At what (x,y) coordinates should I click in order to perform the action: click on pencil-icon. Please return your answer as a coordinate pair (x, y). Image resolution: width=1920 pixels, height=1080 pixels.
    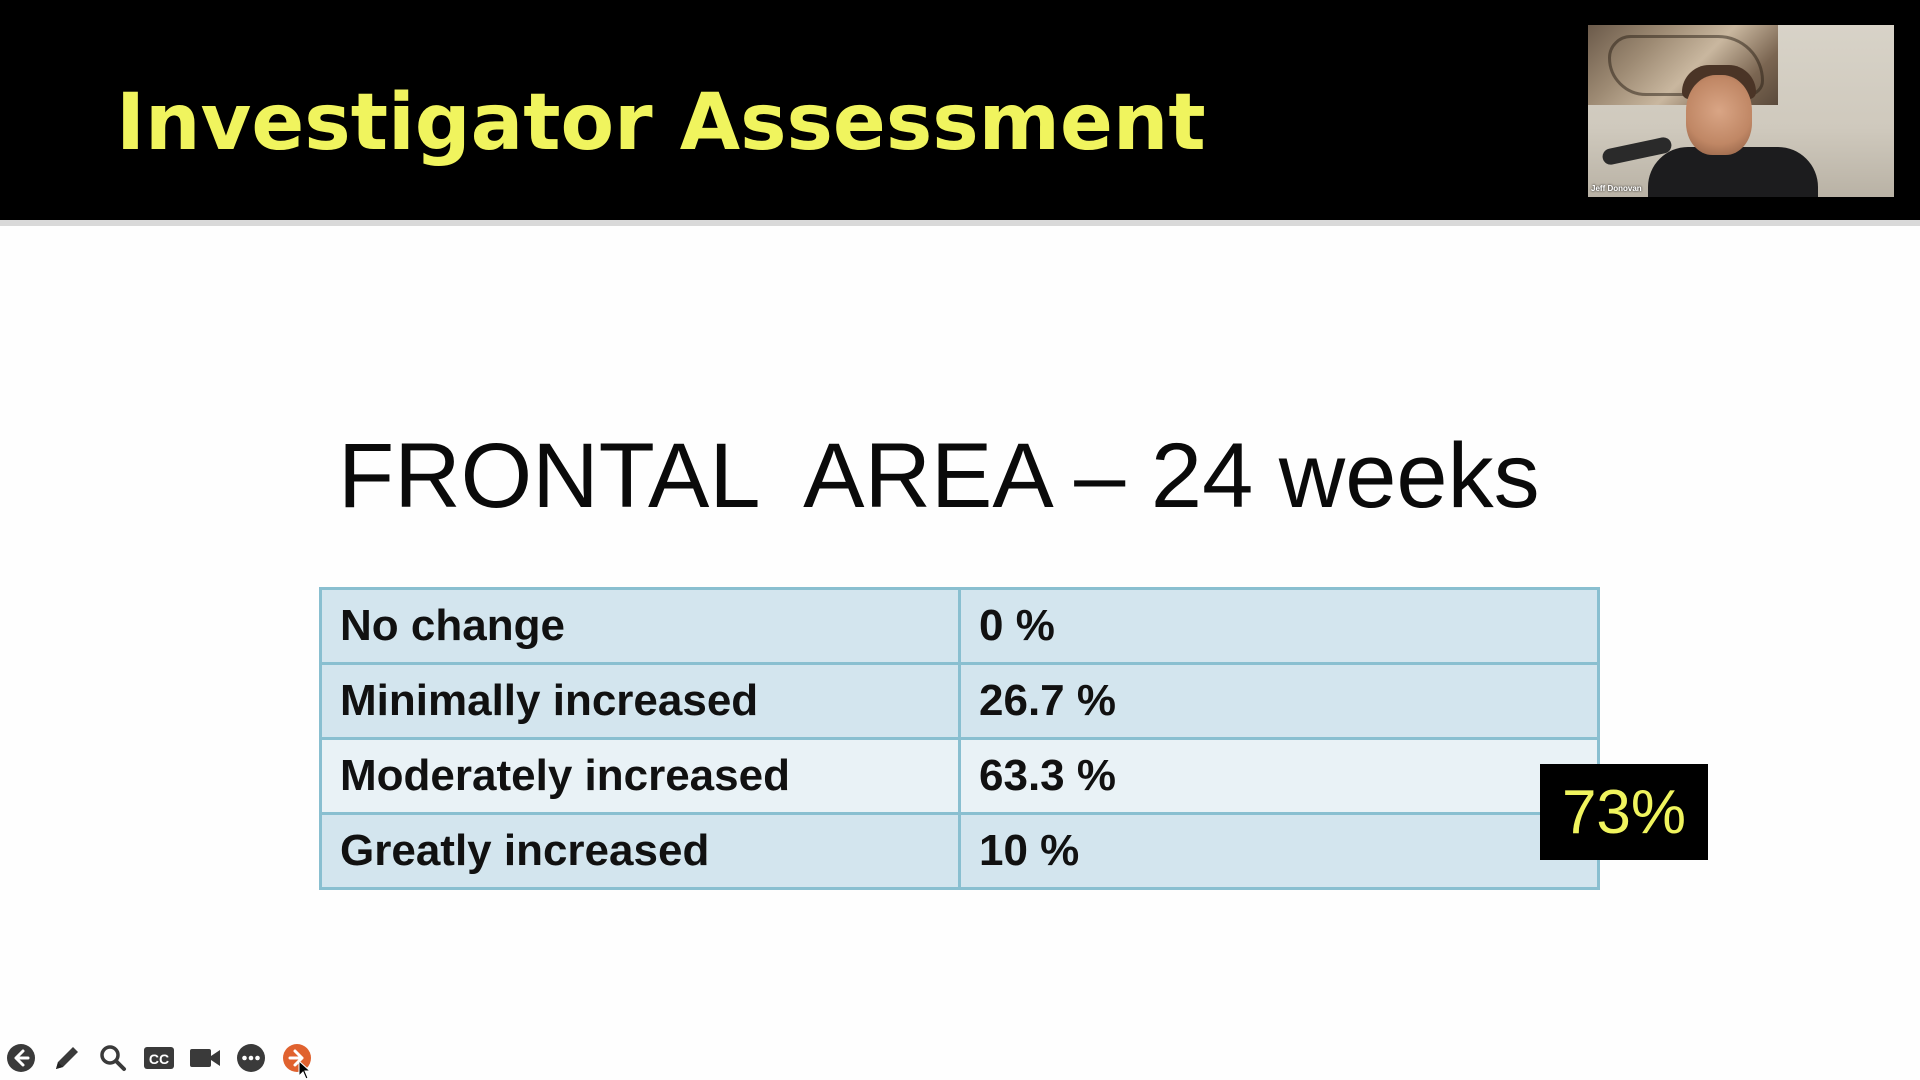
    Looking at the image, I should click on (67, 1058).